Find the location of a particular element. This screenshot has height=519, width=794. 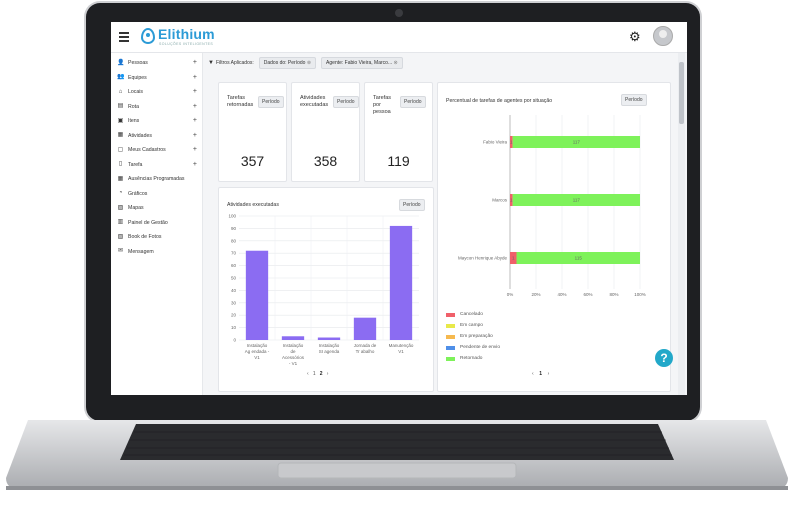

webcam-icon is located at coordinates (399, 13).